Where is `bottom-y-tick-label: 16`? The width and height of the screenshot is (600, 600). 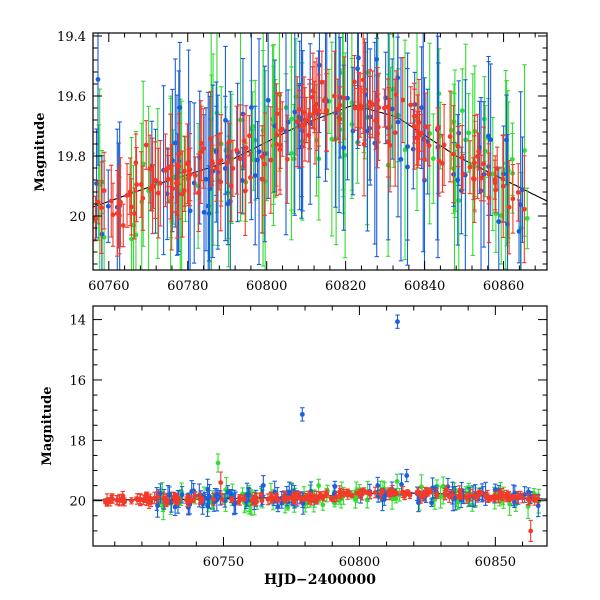
bottom-y-tick-label: 16 is located at coordinates (77, 381).